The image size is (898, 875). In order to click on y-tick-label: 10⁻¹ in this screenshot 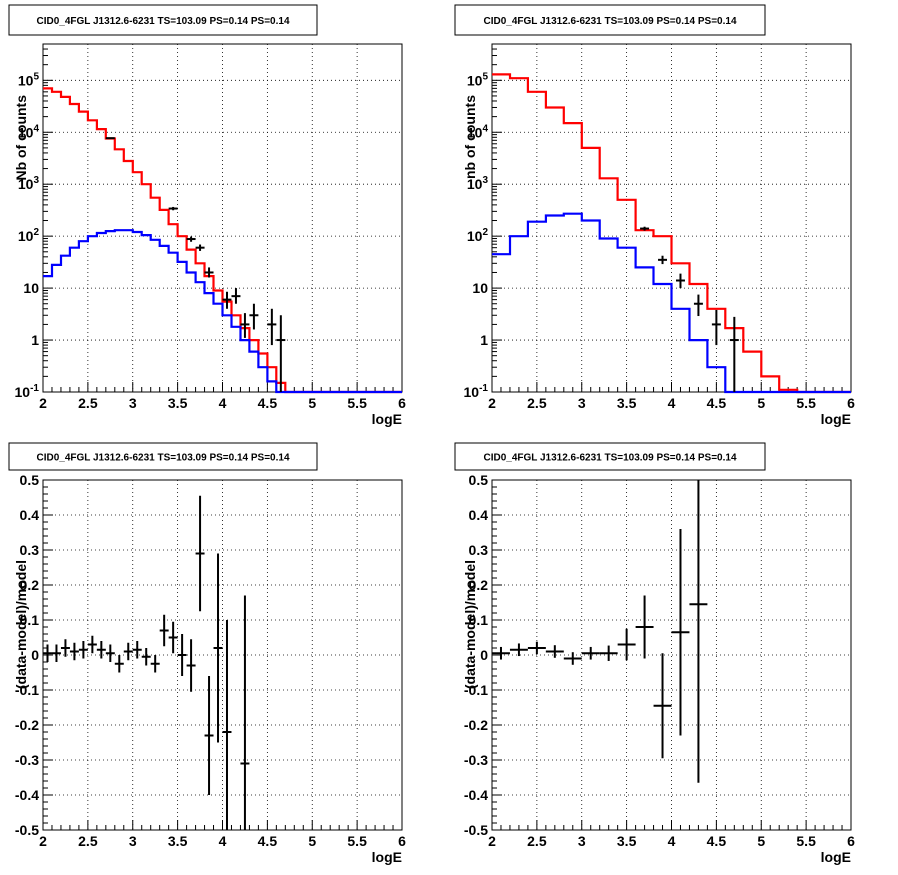, I will do `click(476, 391)`.